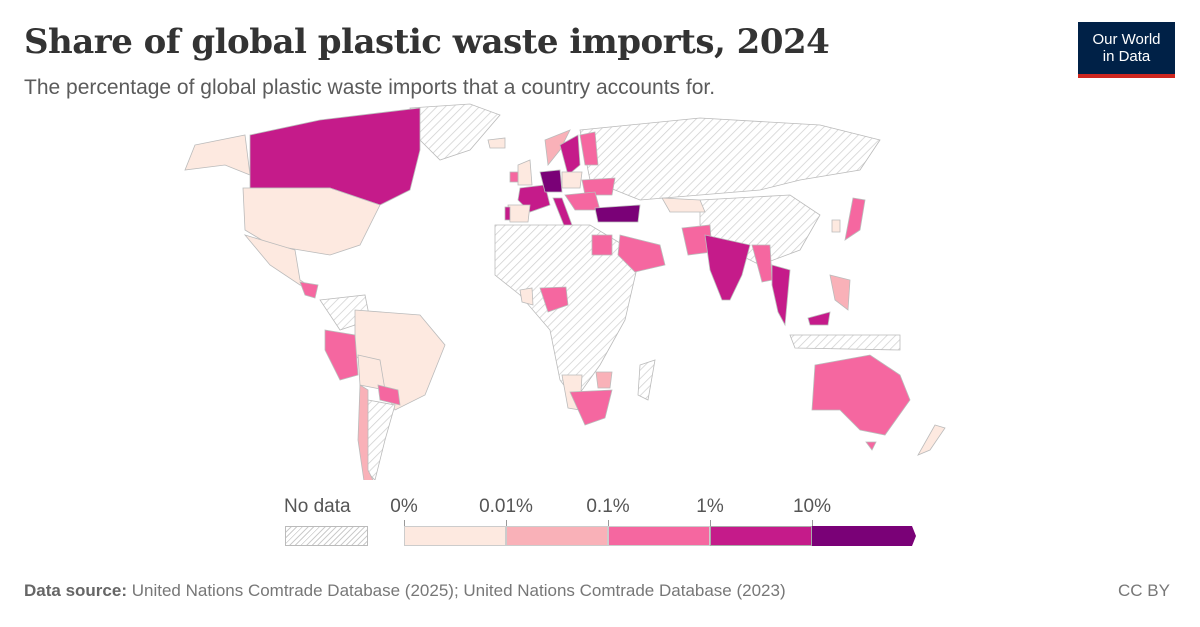 This screenshot has width=1200, height=627. Describe the element at coordinates (562, 213) in the screenshot. I see `country-italy` at that location.